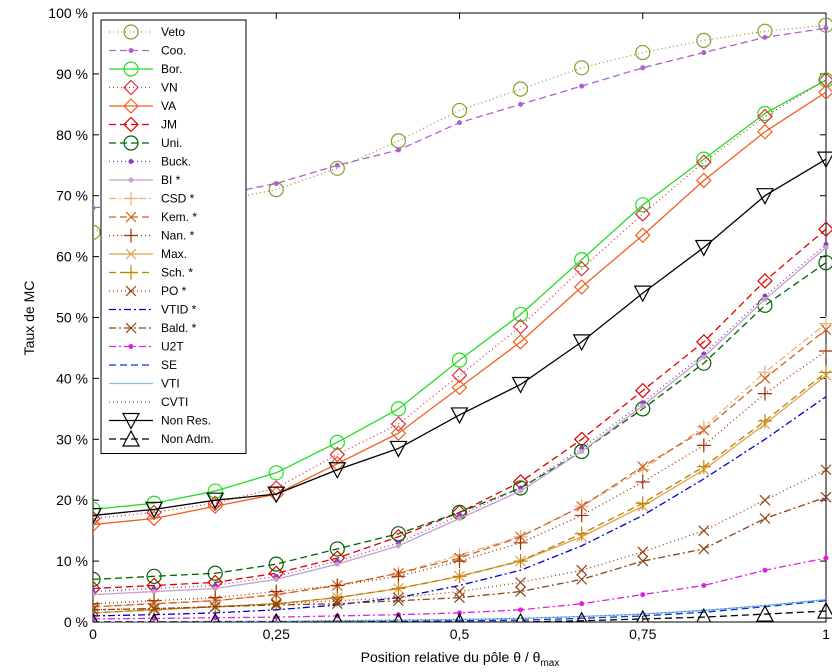 The image size is (832, 672). Describe the element at coordinates (93, 634) in the screenshot. I see `x-tick-label: 0` at that location.